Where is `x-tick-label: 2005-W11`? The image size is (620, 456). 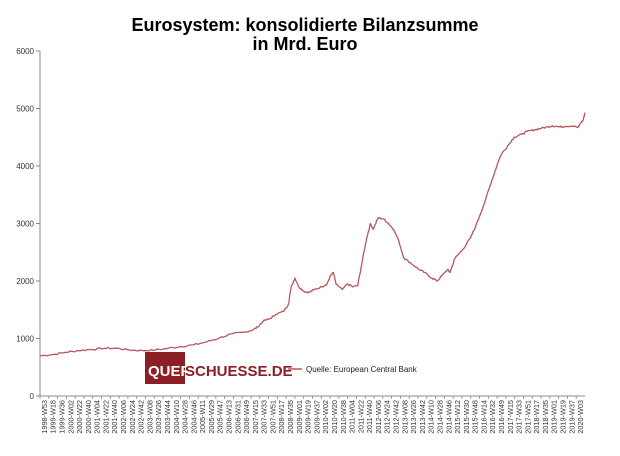 x-tick-label: 2005-W11 is located at coordinates (202, 416).